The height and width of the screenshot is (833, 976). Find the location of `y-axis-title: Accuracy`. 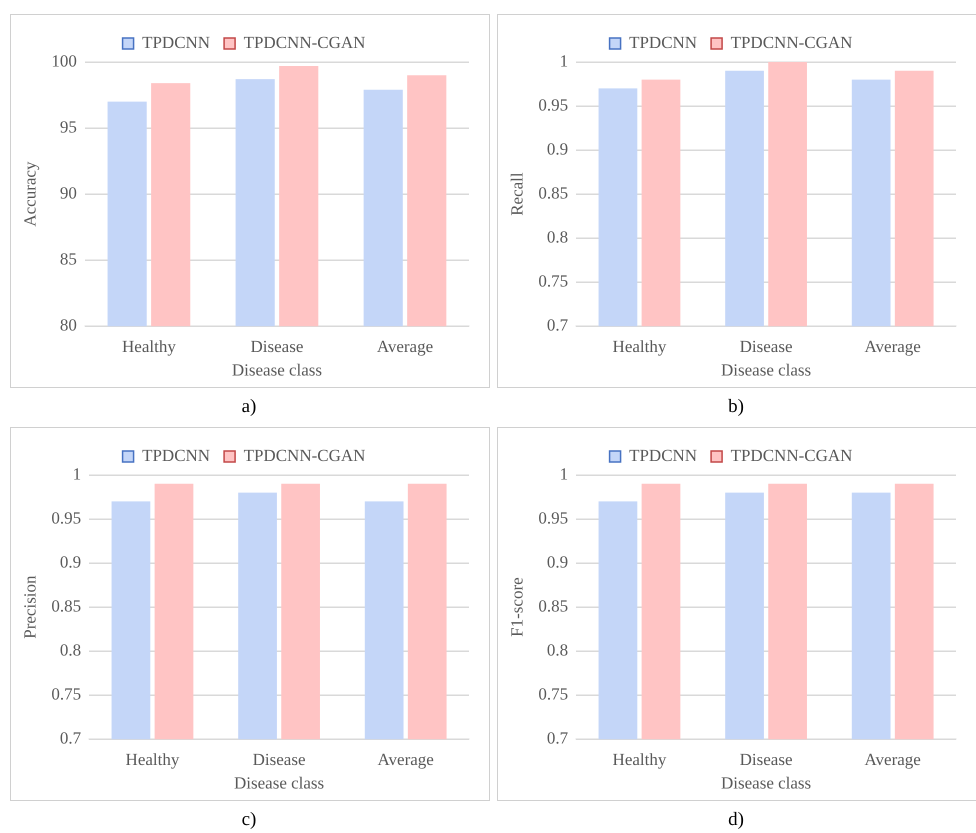

y-axis-title: Accuracy is located at coordinates (30, 194).